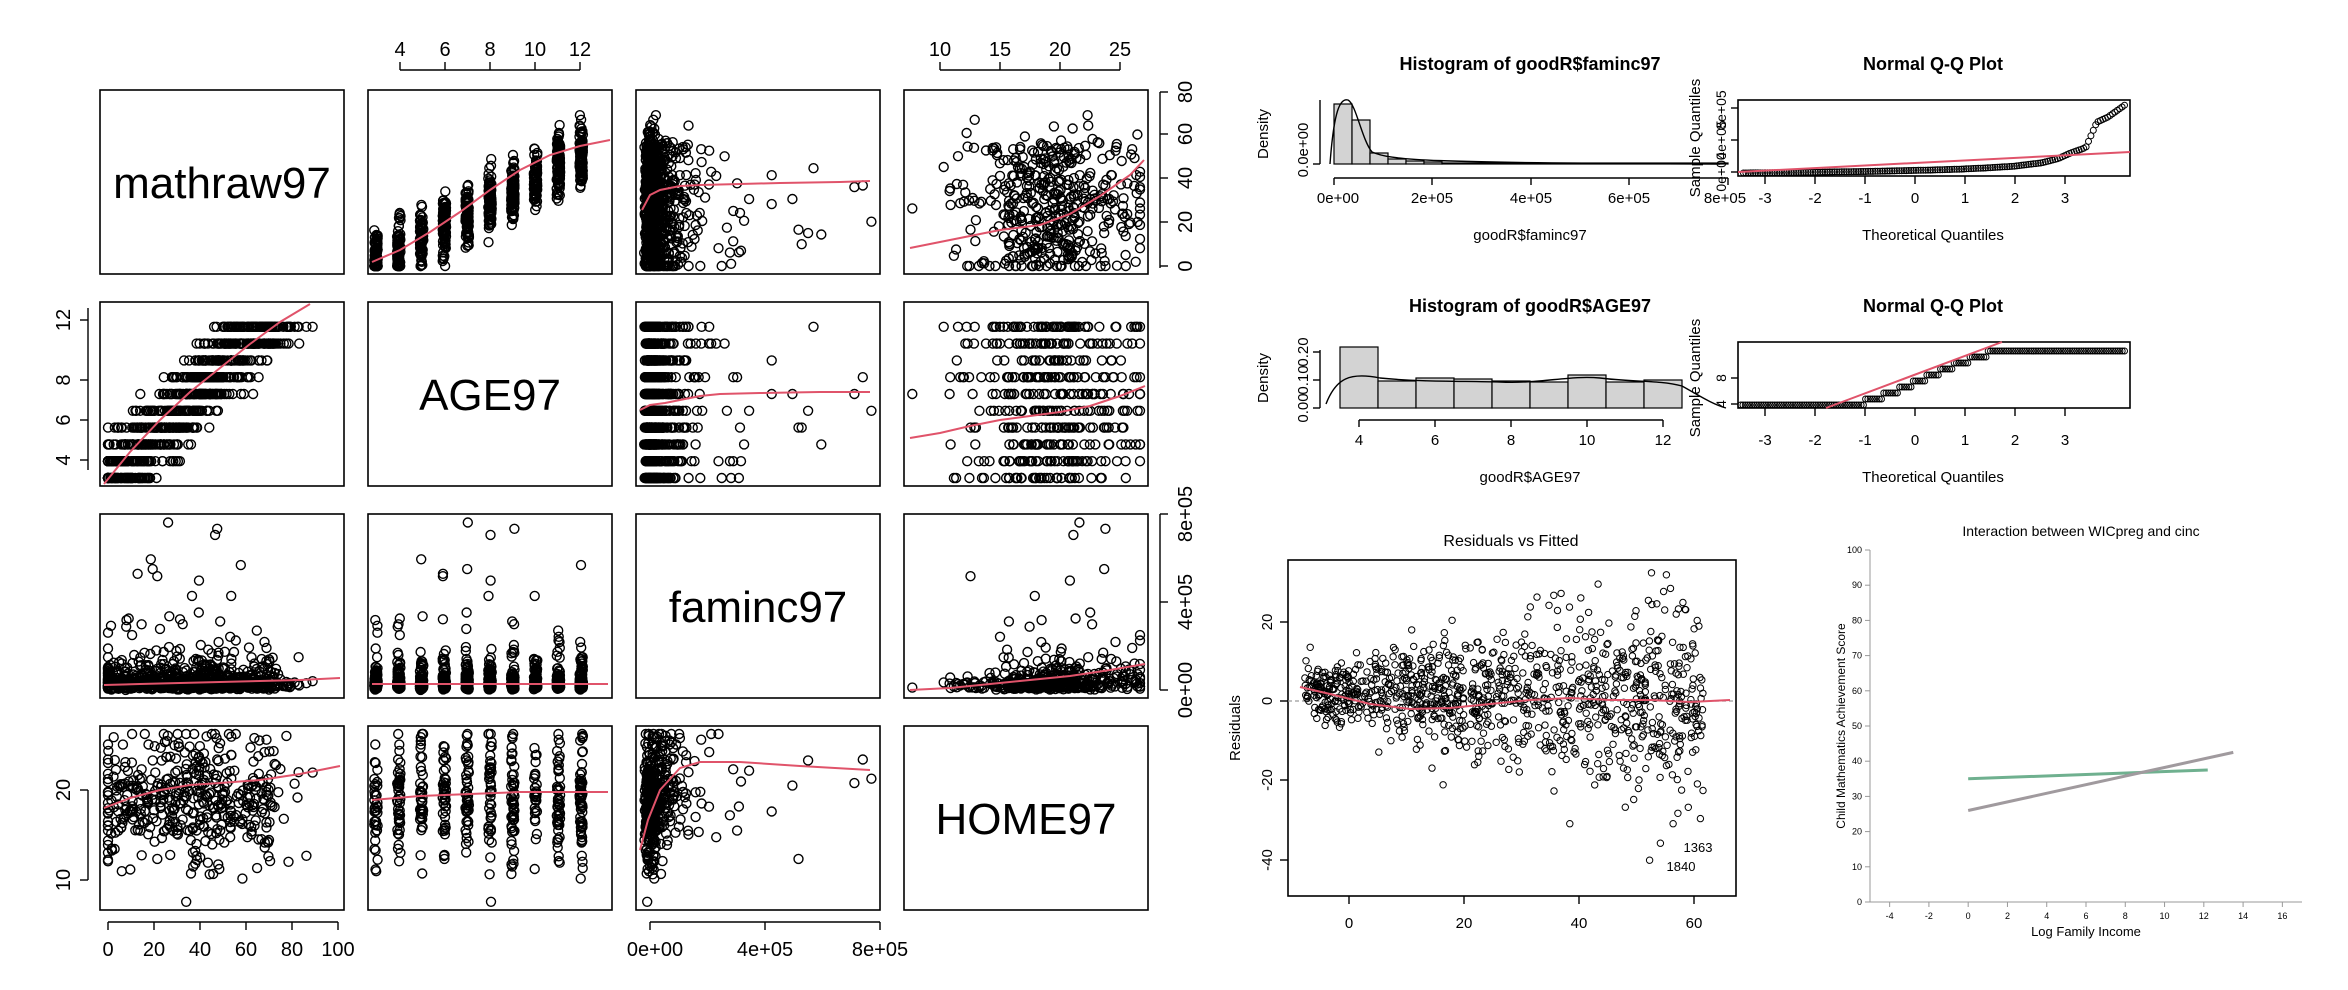 The width and height of the screenshot is (2348, 990). Describe the element at coordinates (210, 606) in the screenshot. I see `scatter-math-vs-faminc` at that location.